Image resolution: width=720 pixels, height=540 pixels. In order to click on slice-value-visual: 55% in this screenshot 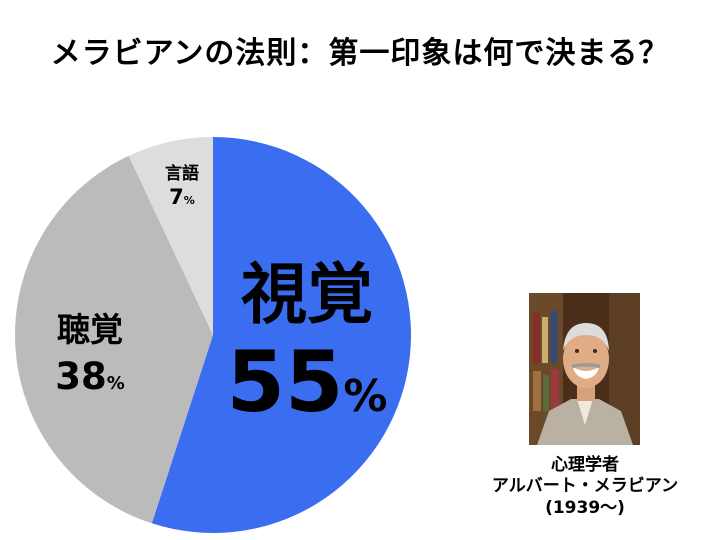, I will do `click(307, 382)`.